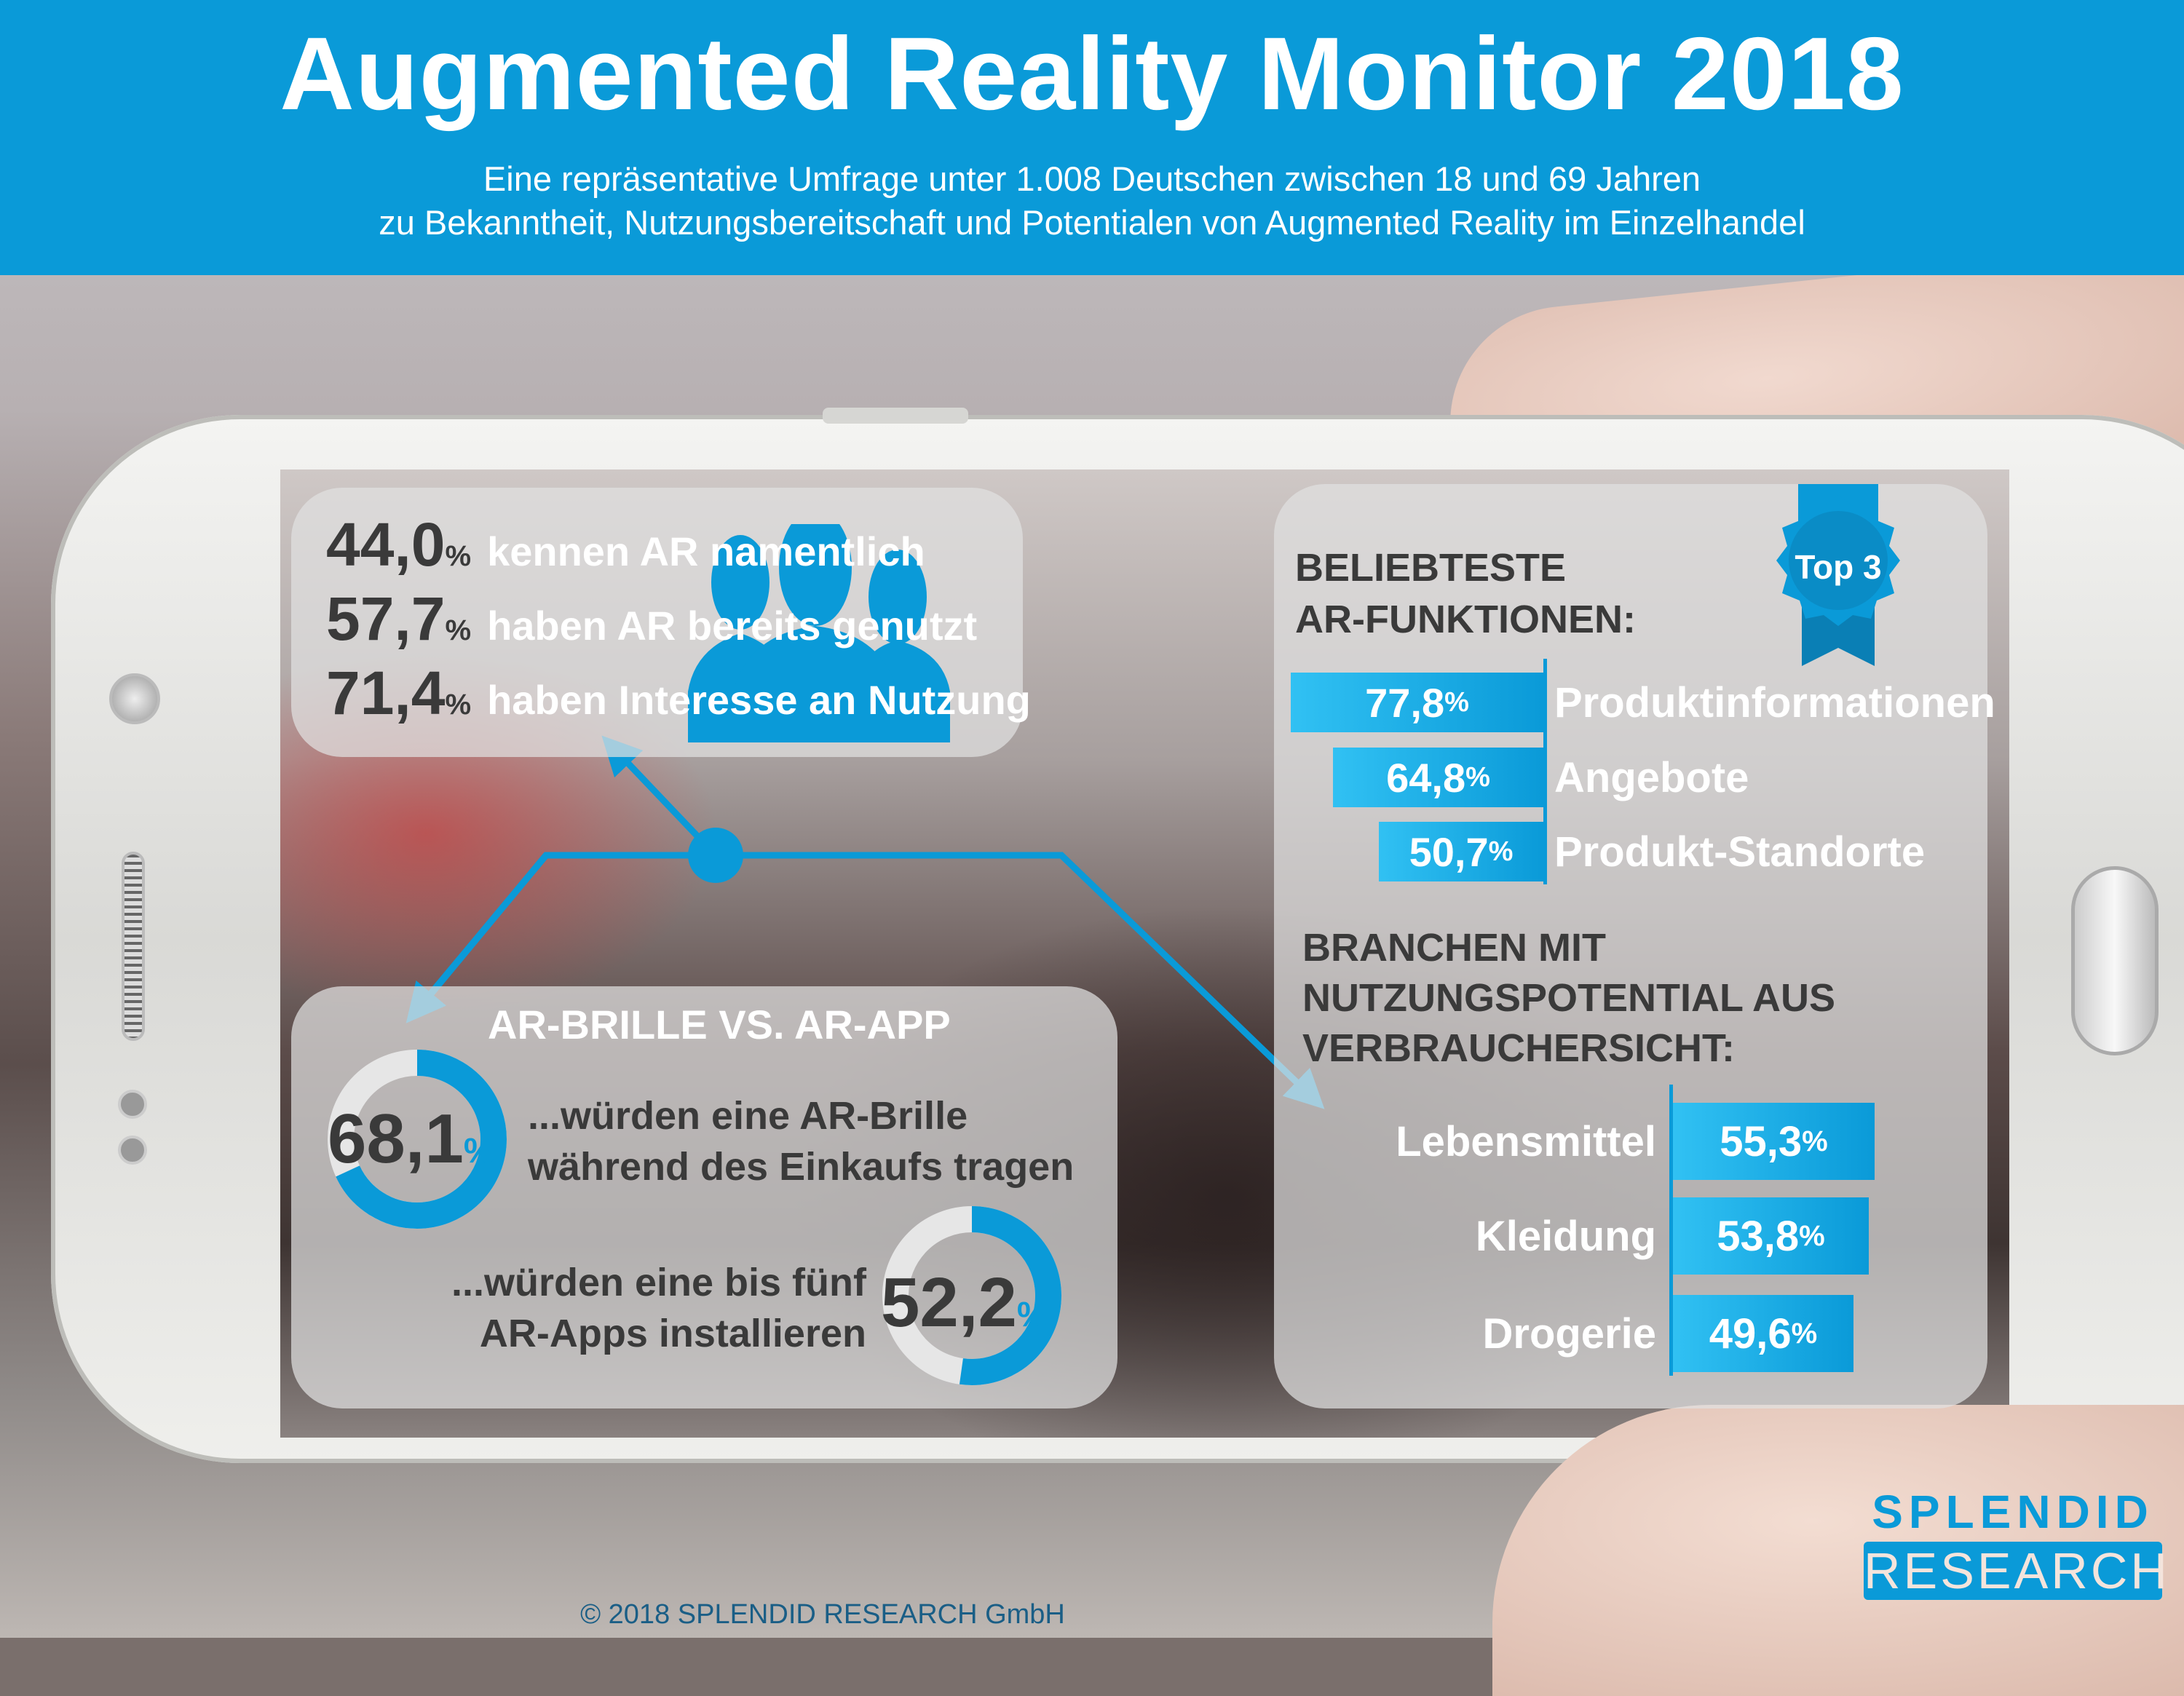 This screenshot has width=2184, height=1696. I want to click on splendid-research-logo: SPLENDID RESEARCH, so click(2017, 1542).